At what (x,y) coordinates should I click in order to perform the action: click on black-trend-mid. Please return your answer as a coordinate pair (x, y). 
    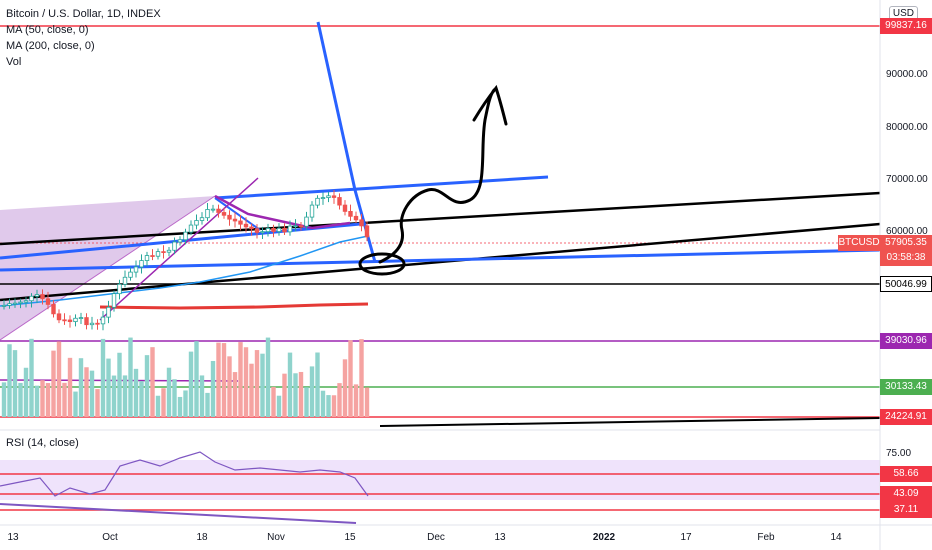
    Looking at the image, I should click on (440, 262).